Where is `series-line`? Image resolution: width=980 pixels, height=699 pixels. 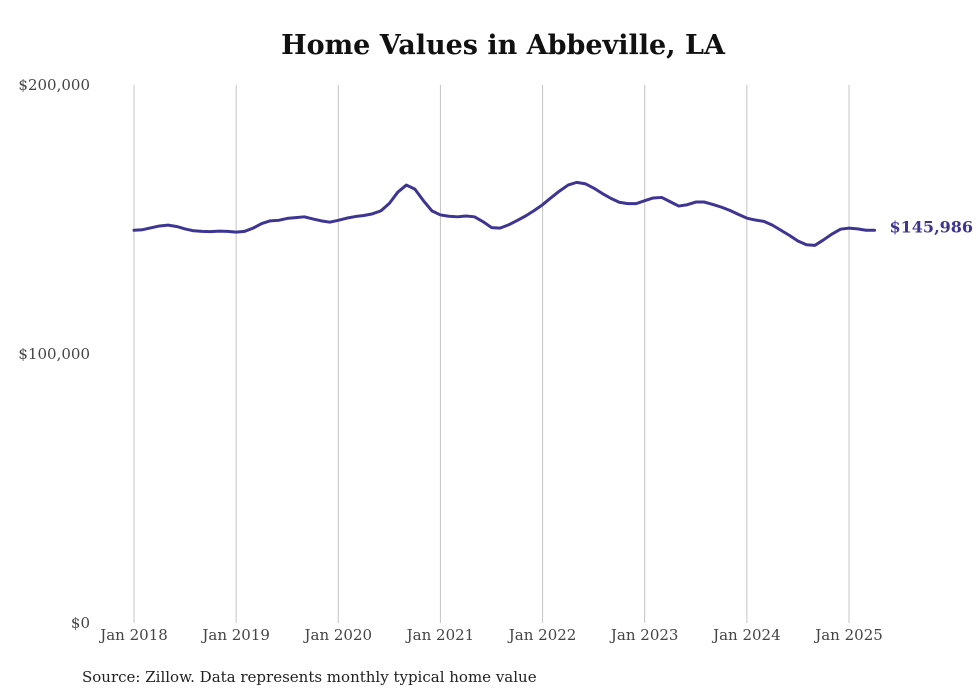
series-line is located at coordinates (504, 213).